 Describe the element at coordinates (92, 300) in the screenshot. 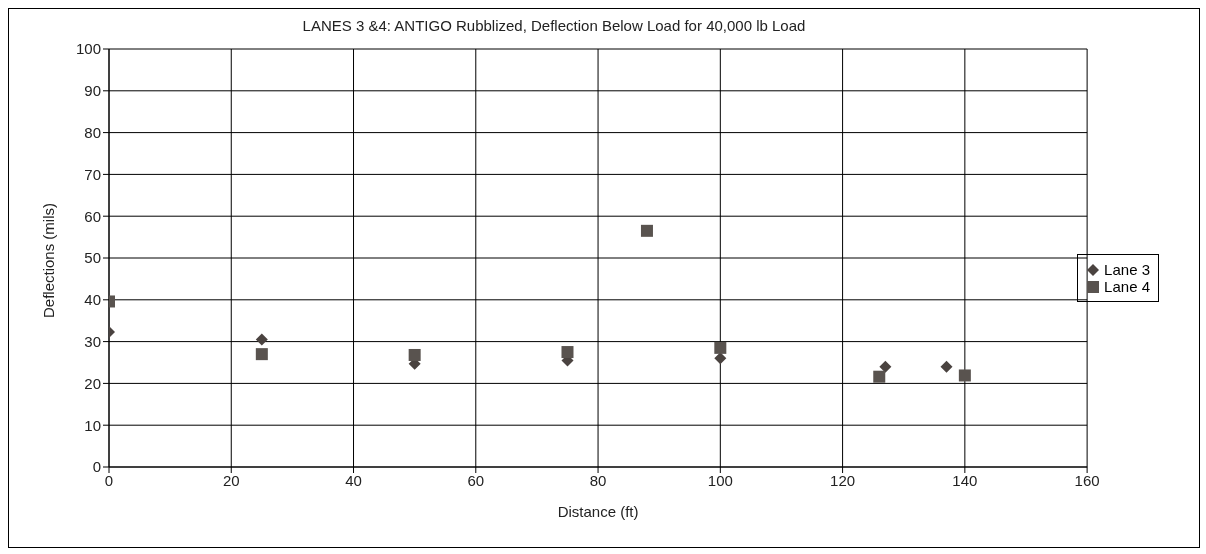

I see `y-tick-label: 40` at that location.